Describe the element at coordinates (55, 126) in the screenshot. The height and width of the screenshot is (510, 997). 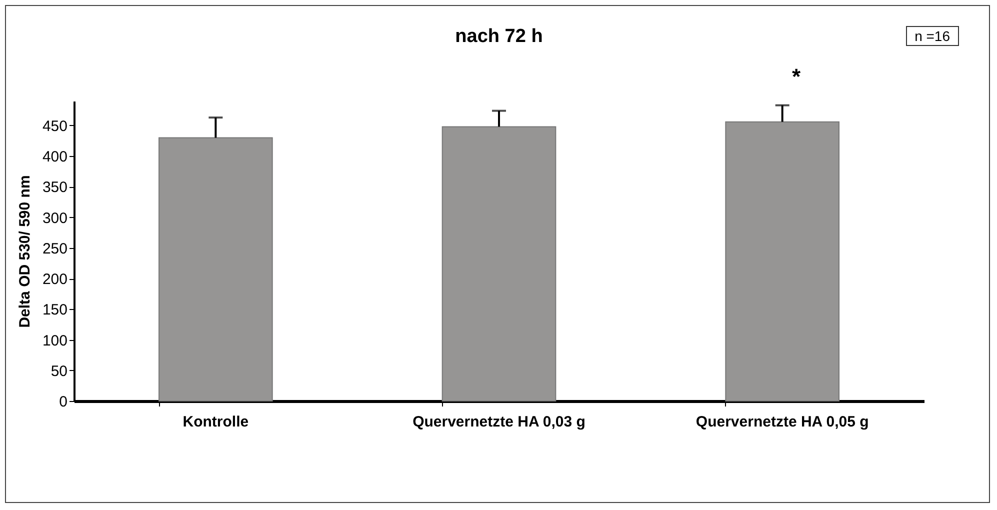
I see `y-tick-label: 450` at that location.